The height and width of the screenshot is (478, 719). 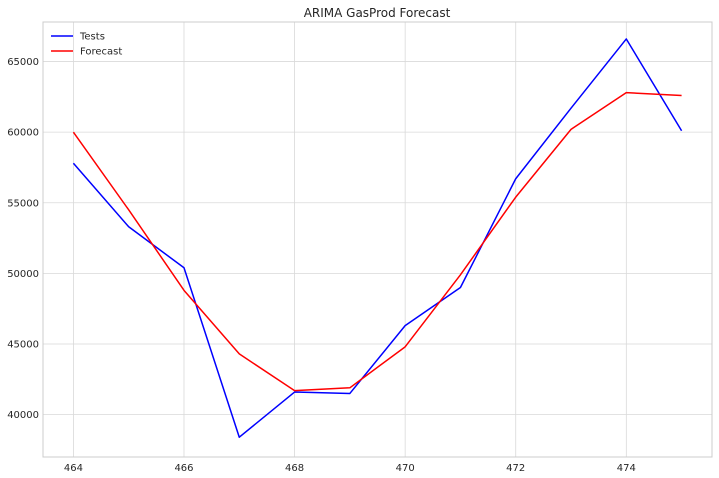 What do you see at coordinates (350, 468) in the screenshot?
I see `x-axis: 464 466 468 470 472 474` at bounding box center [350, 468].